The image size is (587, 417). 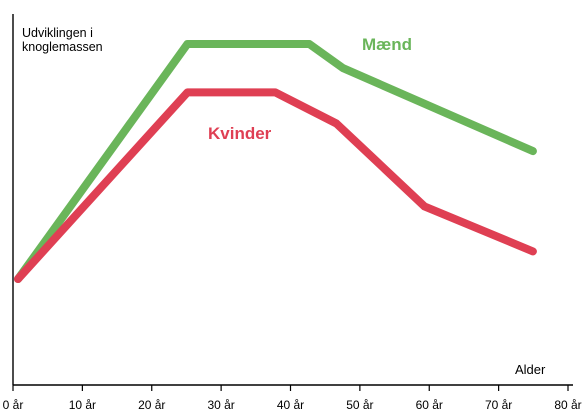 I want to click on x-tick-label: 40 år, so click(x=290, y=405).